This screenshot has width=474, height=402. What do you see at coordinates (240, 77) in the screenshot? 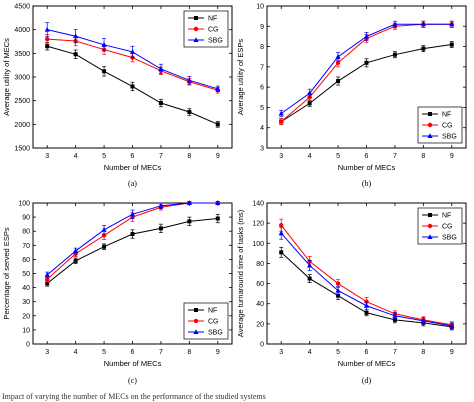
I see `y-axis-label: Average utility of ESPs` at bounding box center [240, 77].